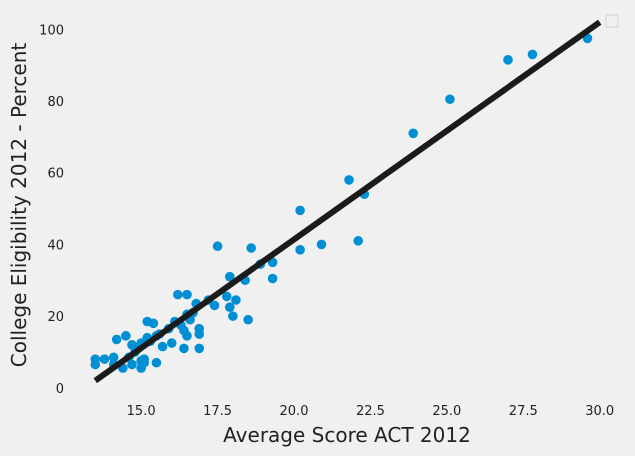 Image resolution: width=635 pixels, height=456 pixels. I want to click on x-tick-labels: 15.0 17.5 20.0 22.5 25.0 27.5 30.0, so click(371, 411).